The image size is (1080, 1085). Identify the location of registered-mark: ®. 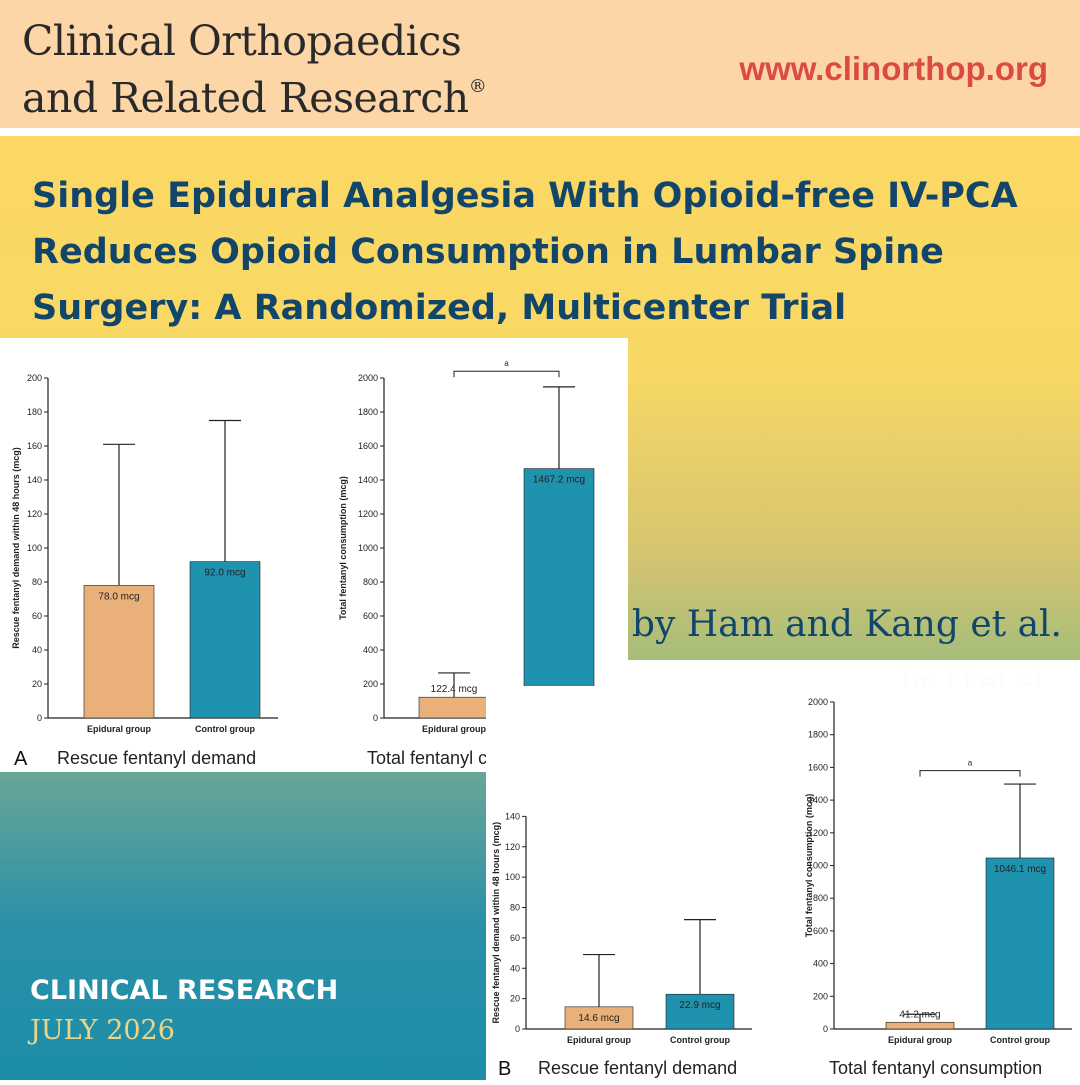
(477, 86).